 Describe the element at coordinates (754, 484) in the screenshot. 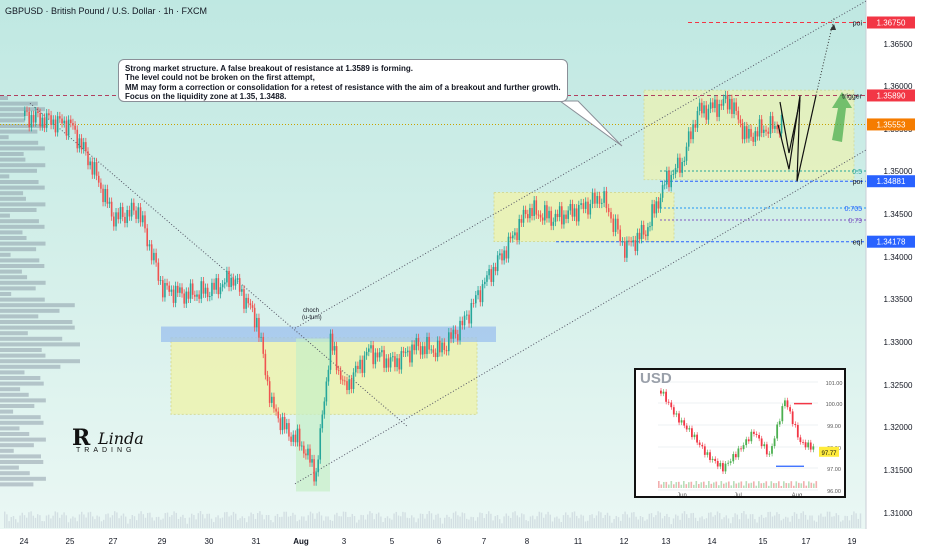

I see `inset-volume-bar` at that location.